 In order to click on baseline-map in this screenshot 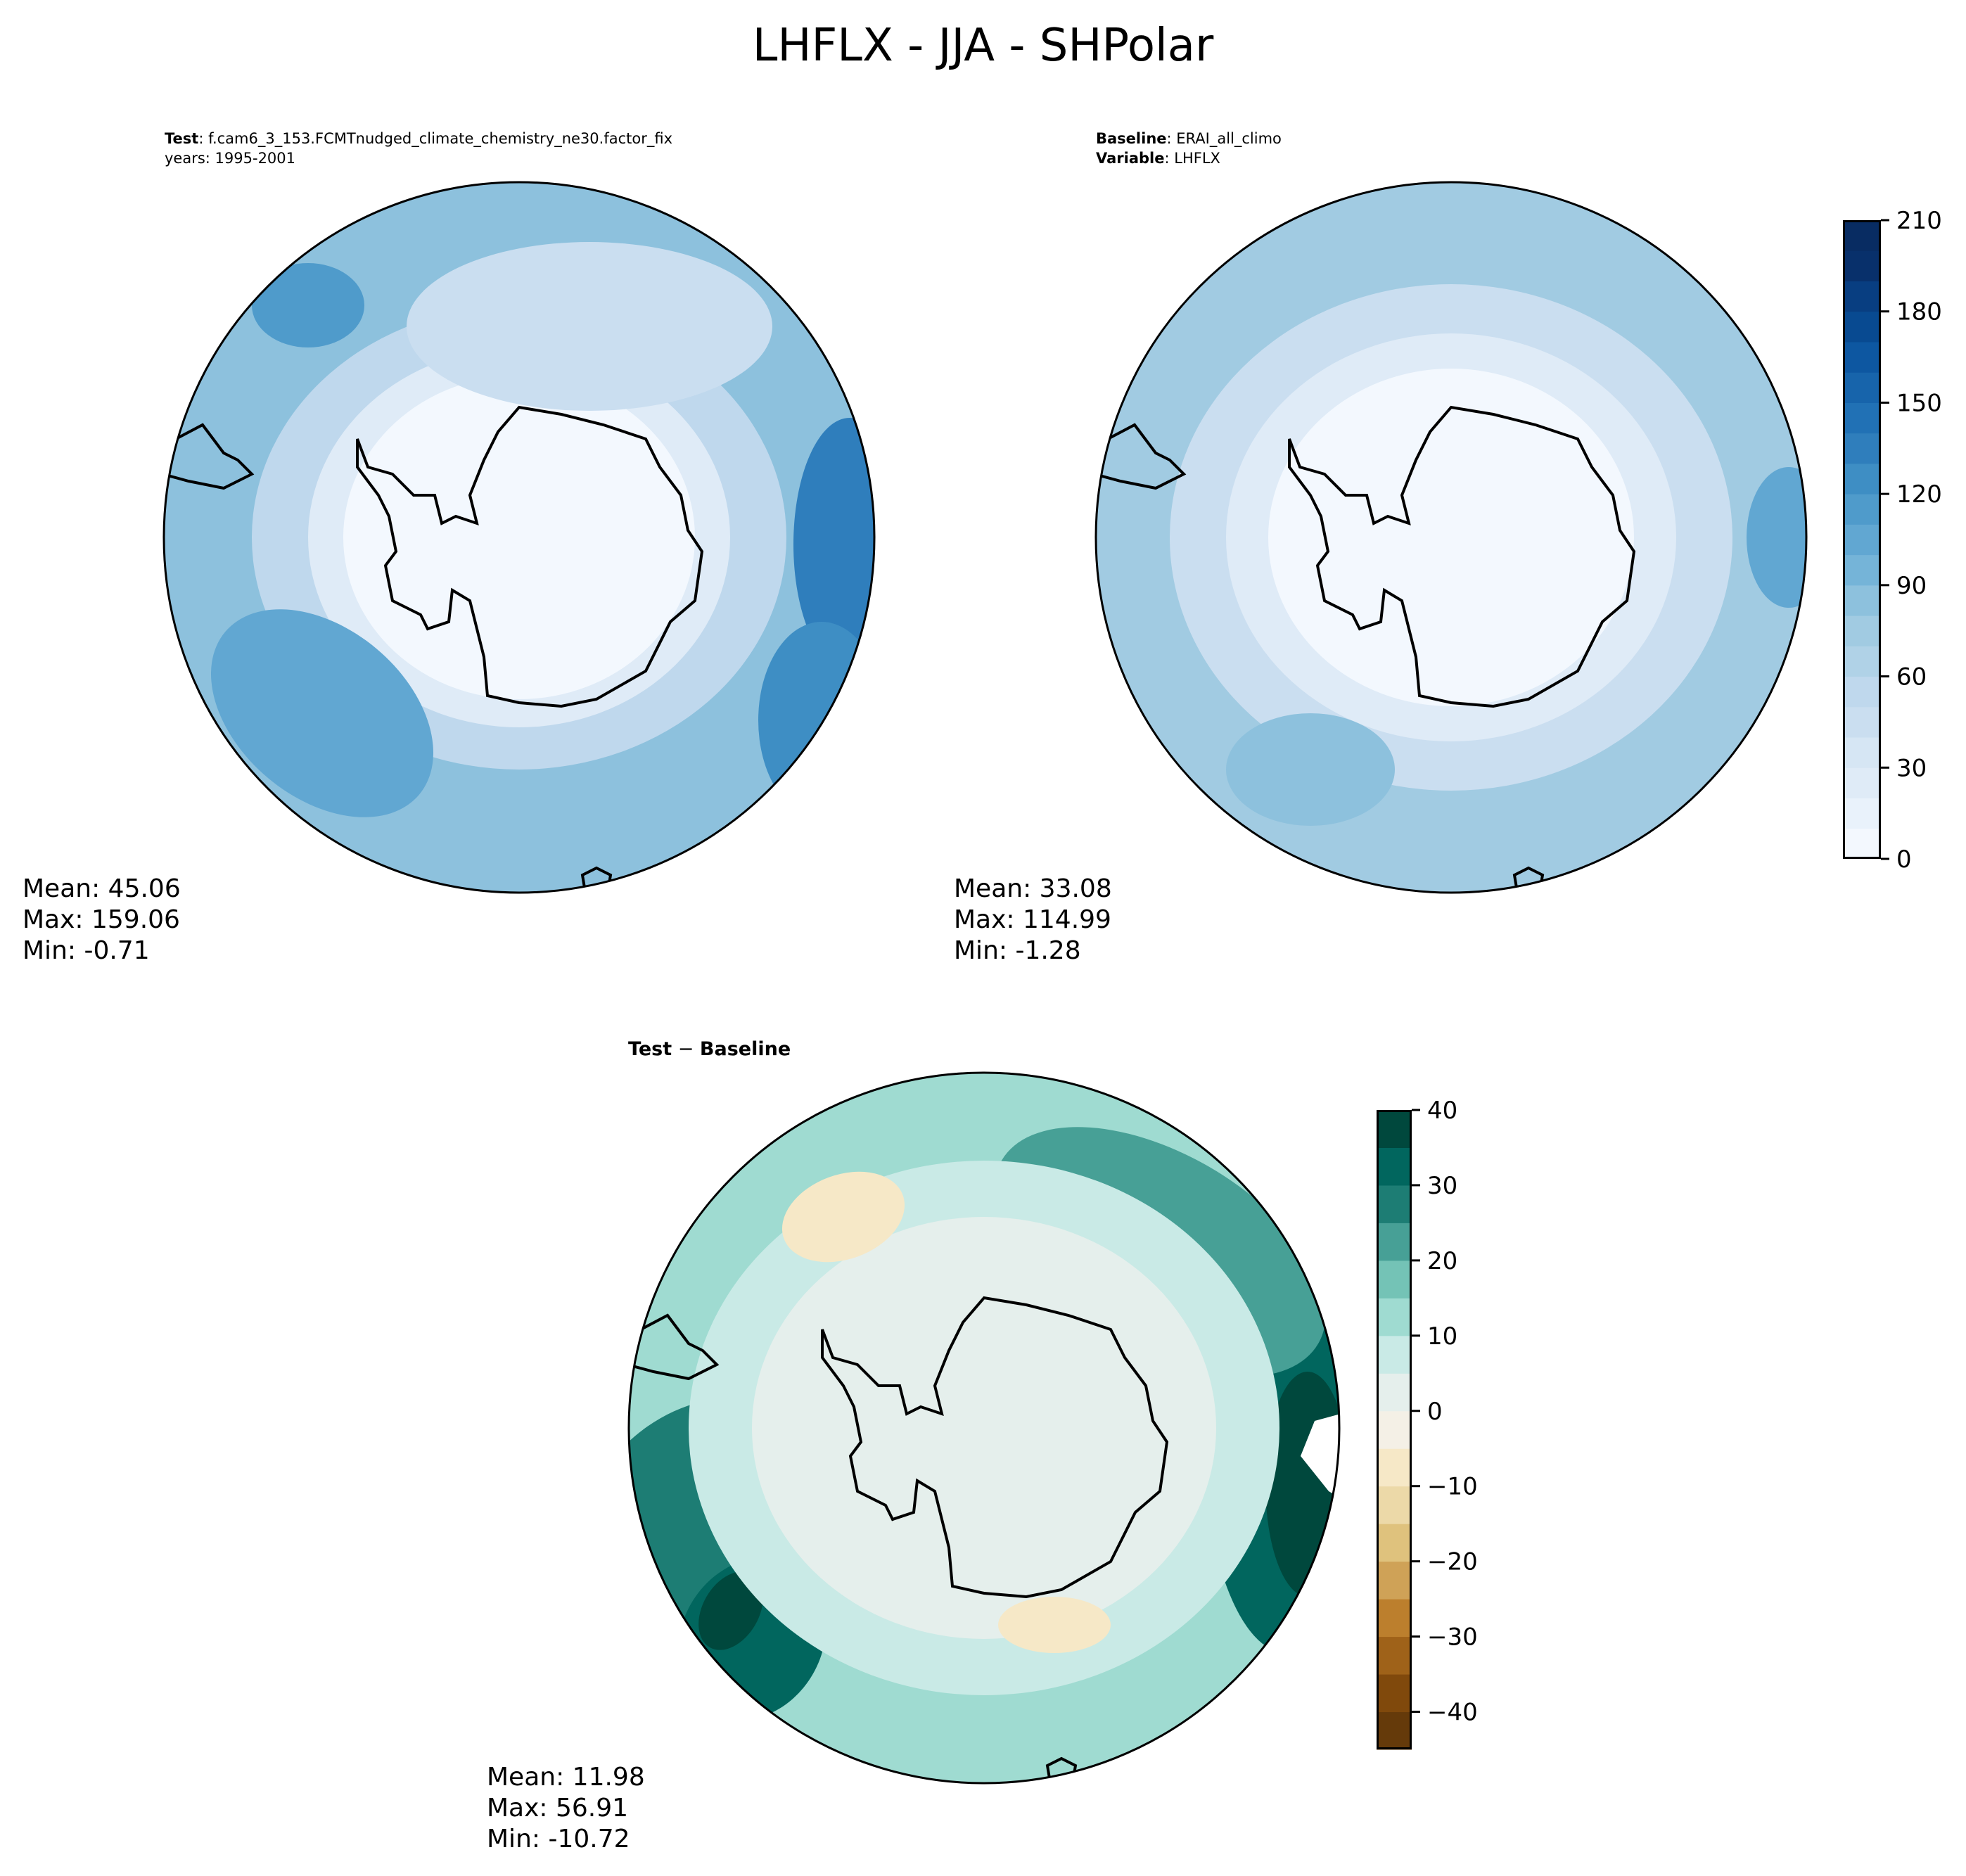, I will do `click(1451, 537)`.